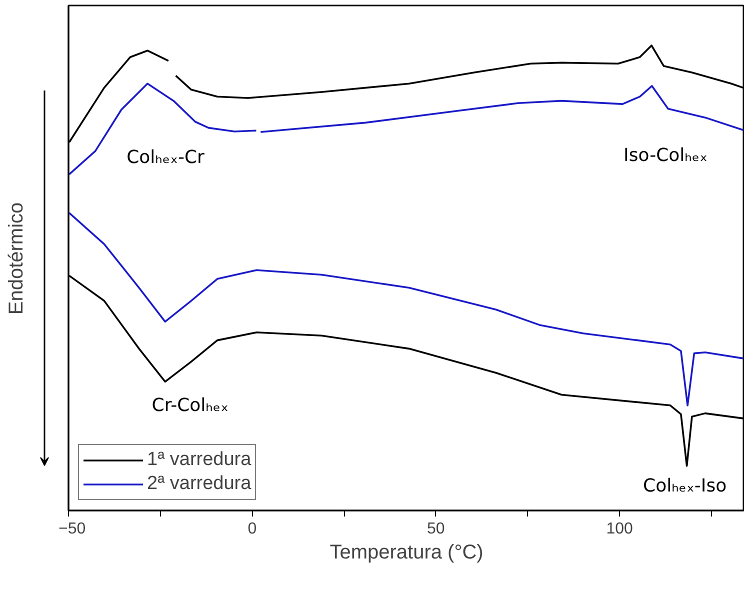  What do you see at coordinates (666, 155) in the screenshot?
I see `annotation: Iso-Colₕₑₓ` at bounding box center [666, 155].